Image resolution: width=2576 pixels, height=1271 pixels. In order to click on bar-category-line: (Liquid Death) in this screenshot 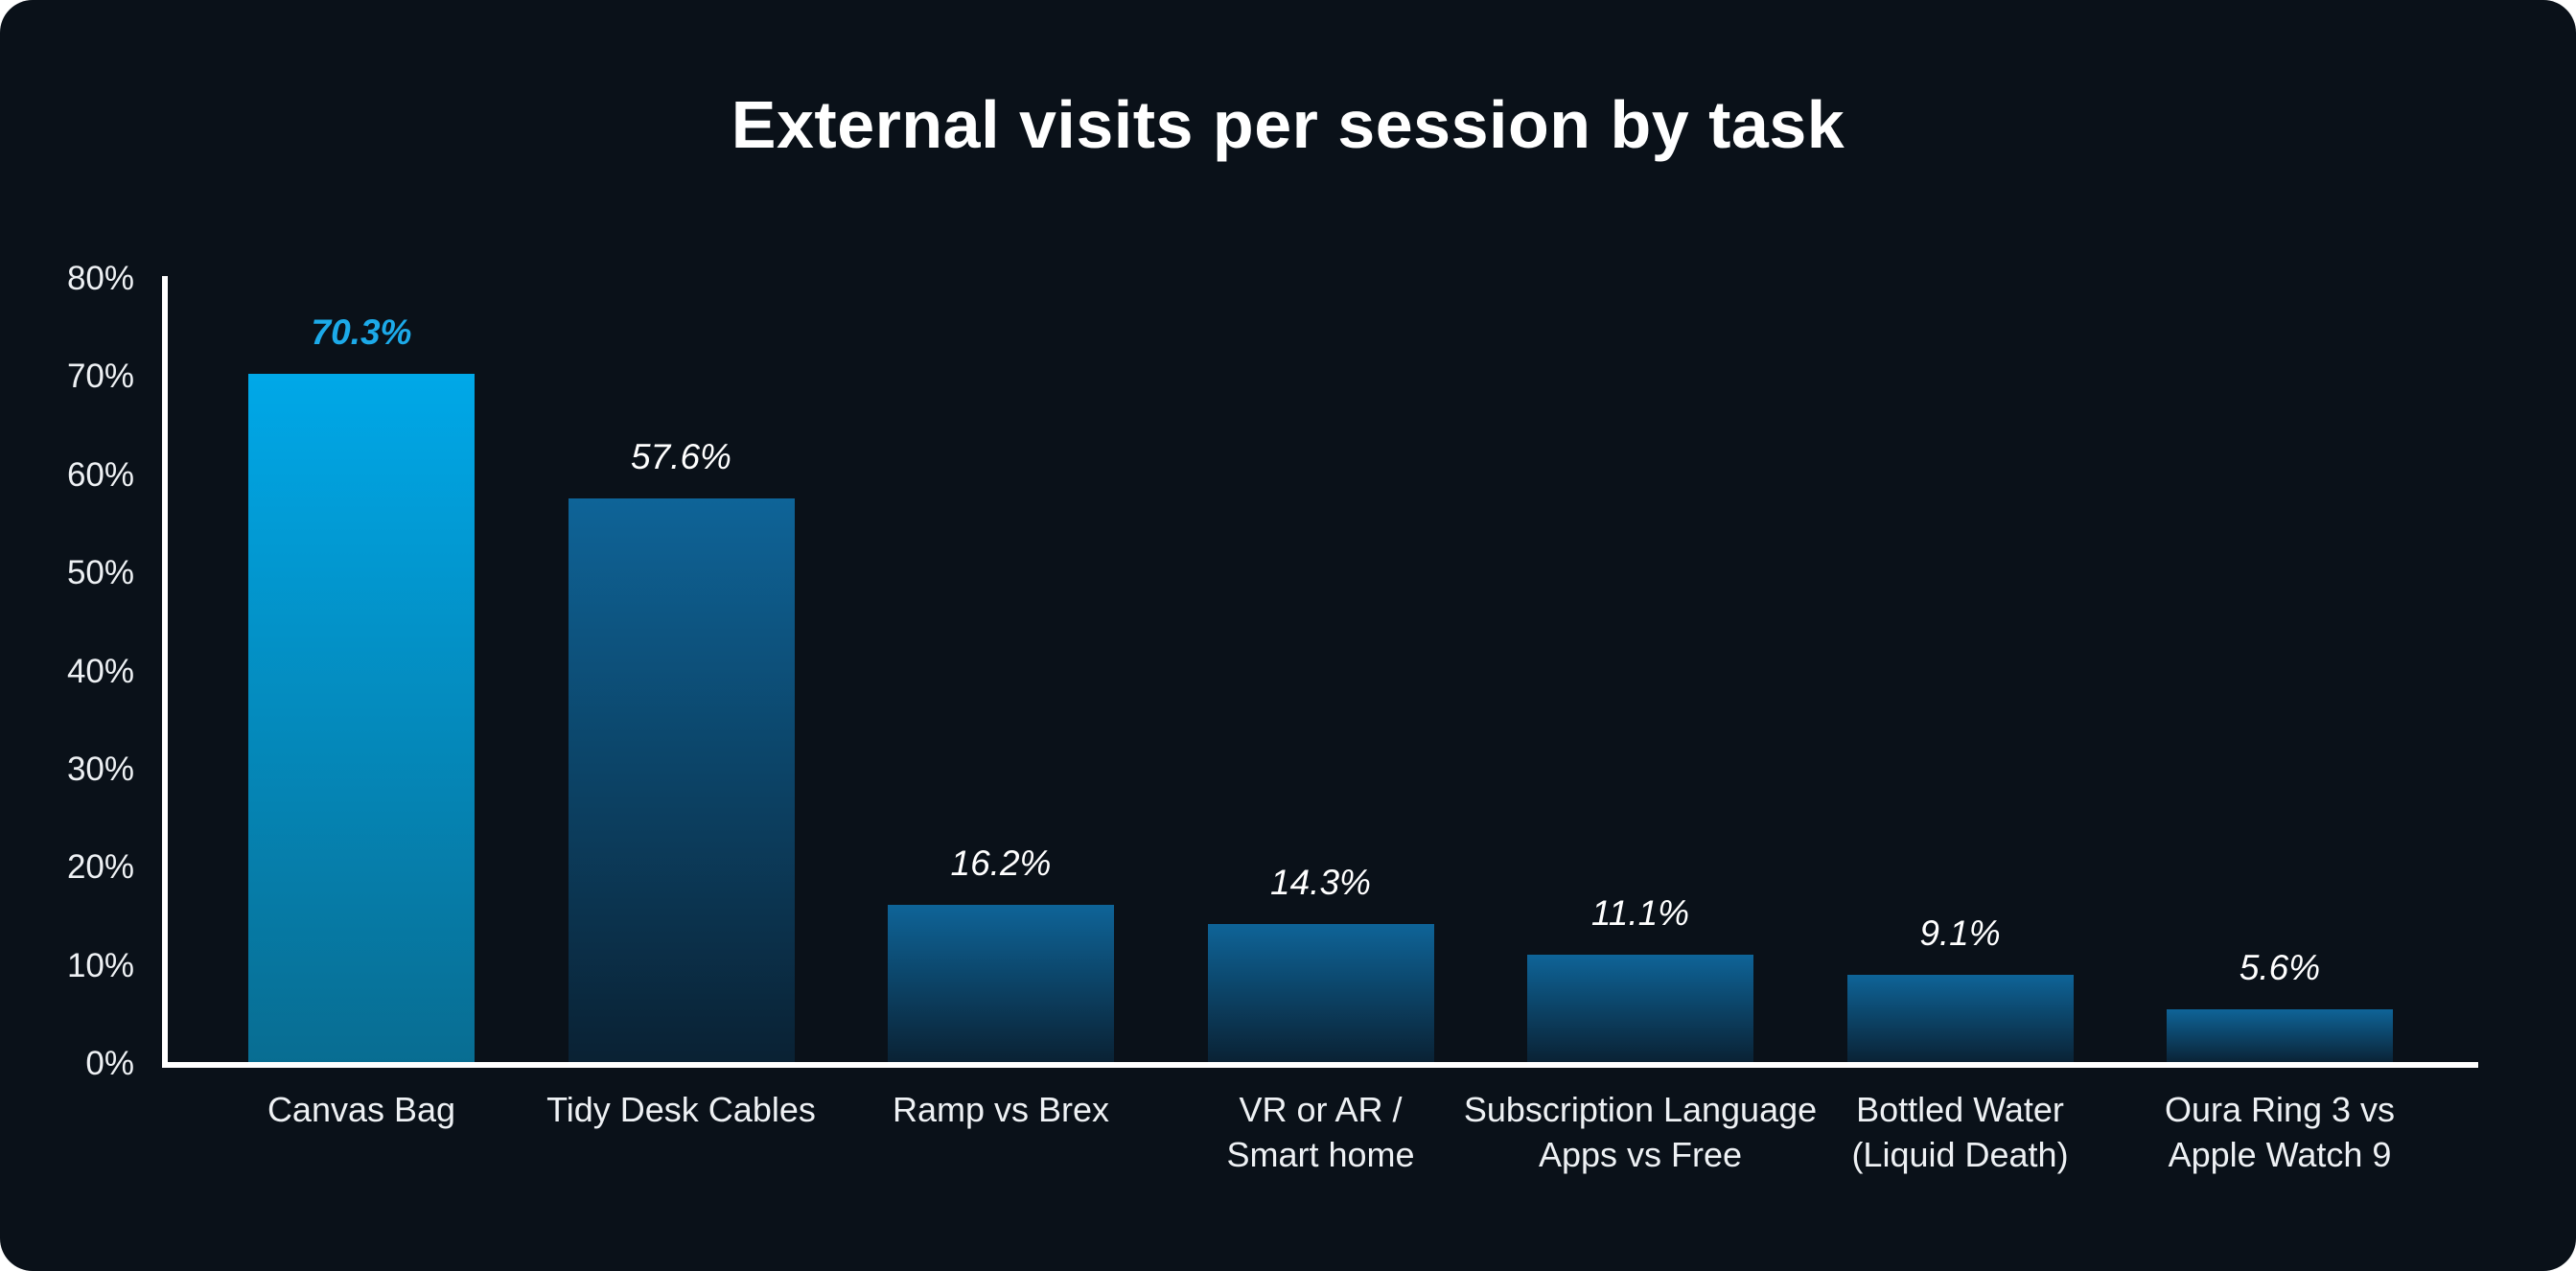, I will do `click(1960, 1154)`.